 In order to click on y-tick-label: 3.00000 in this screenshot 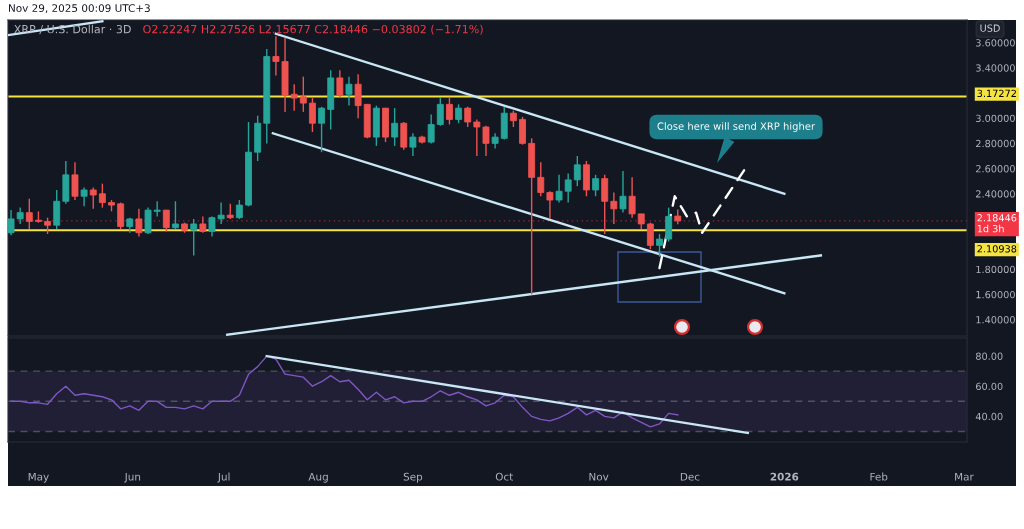, I will do `click(995, 118)`.